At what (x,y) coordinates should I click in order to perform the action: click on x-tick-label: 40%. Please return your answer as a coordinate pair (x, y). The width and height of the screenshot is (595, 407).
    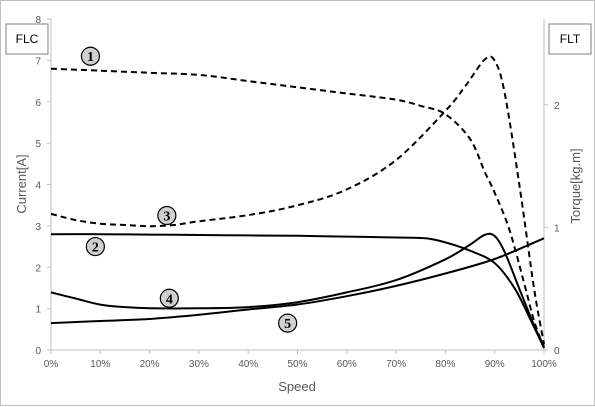
    Looking at the image, I should click on (248, 364).